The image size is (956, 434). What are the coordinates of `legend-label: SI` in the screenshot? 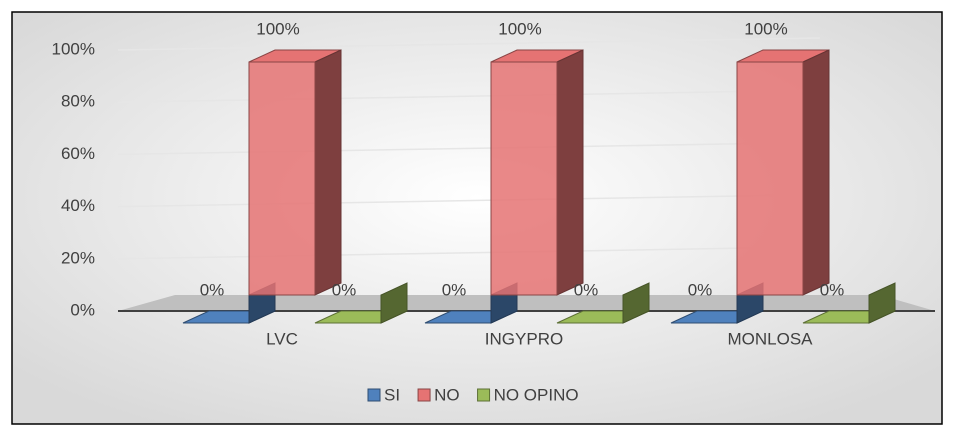 It's located at (392, 394).